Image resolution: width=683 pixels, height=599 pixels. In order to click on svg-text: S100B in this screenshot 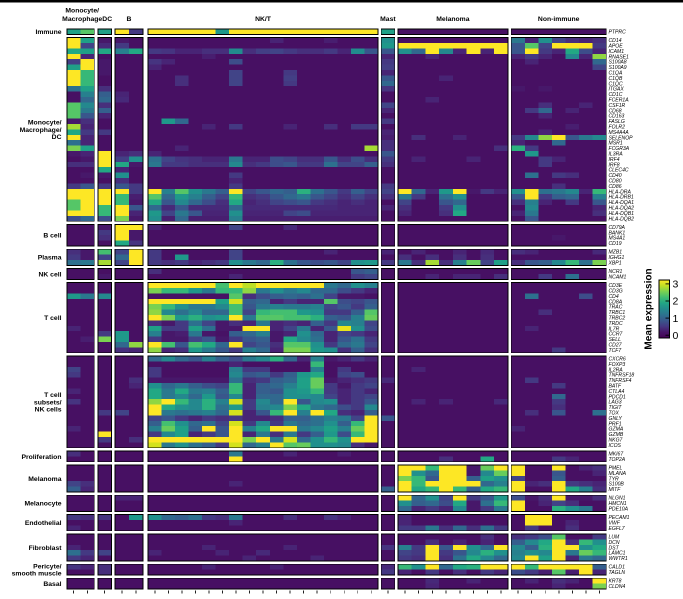, I will do `click(617, 485)`.